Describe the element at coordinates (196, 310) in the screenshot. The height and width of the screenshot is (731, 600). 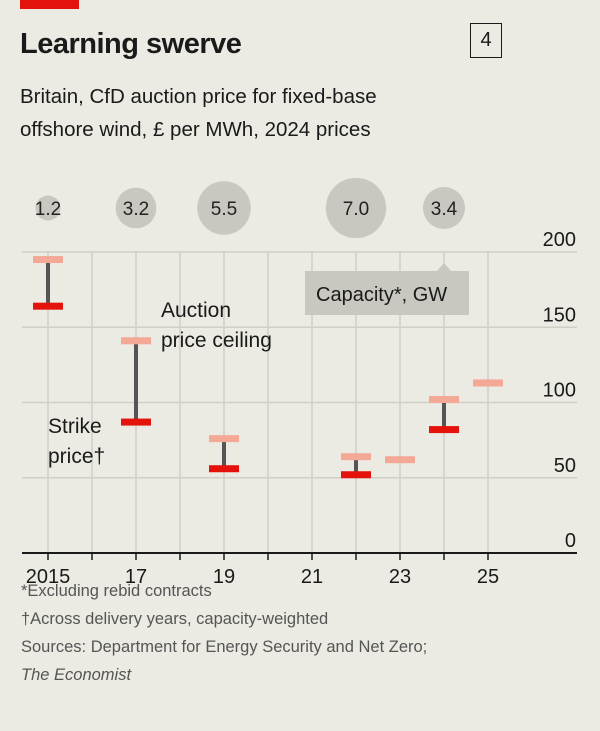
I see `annotation-ceiling-line1: Auction` at that location.